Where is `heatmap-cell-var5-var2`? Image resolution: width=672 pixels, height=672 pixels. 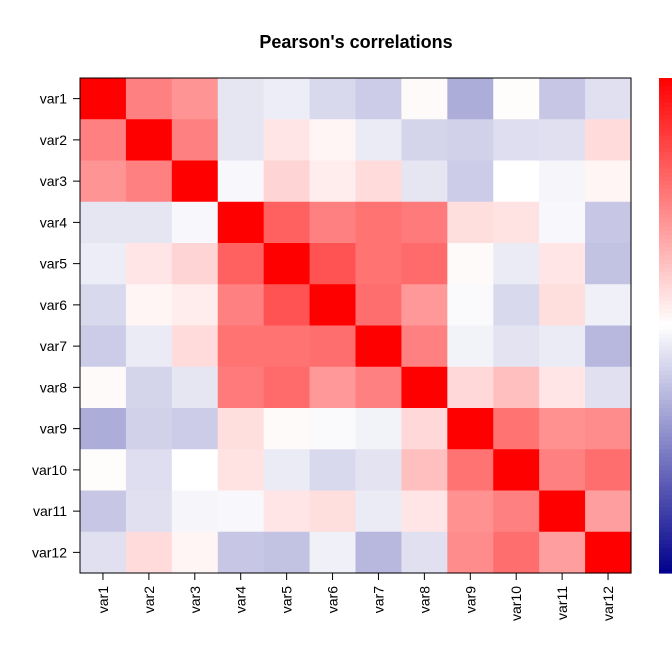
heatmap-cell-var5-var2 is located at coordinates (149, 264).